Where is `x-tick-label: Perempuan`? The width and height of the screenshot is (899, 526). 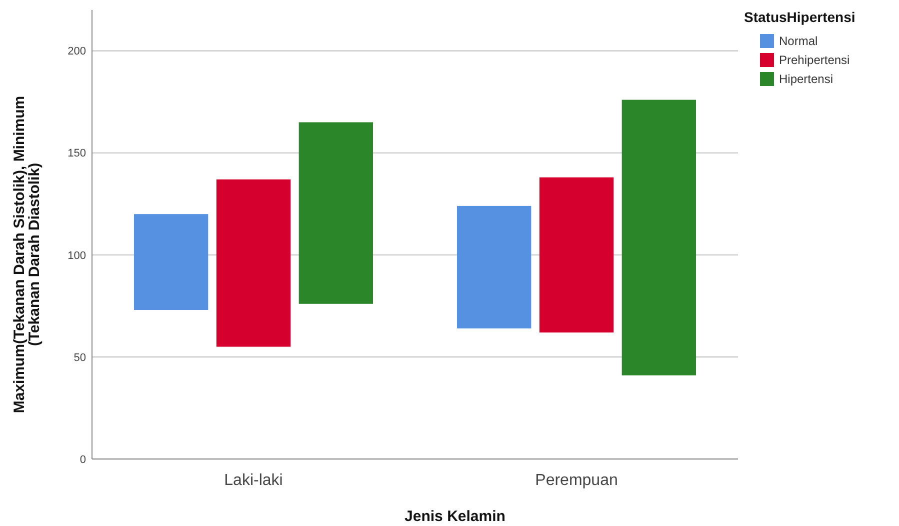 x-tick-label: Perempuan is located at coordinates (576, 480).